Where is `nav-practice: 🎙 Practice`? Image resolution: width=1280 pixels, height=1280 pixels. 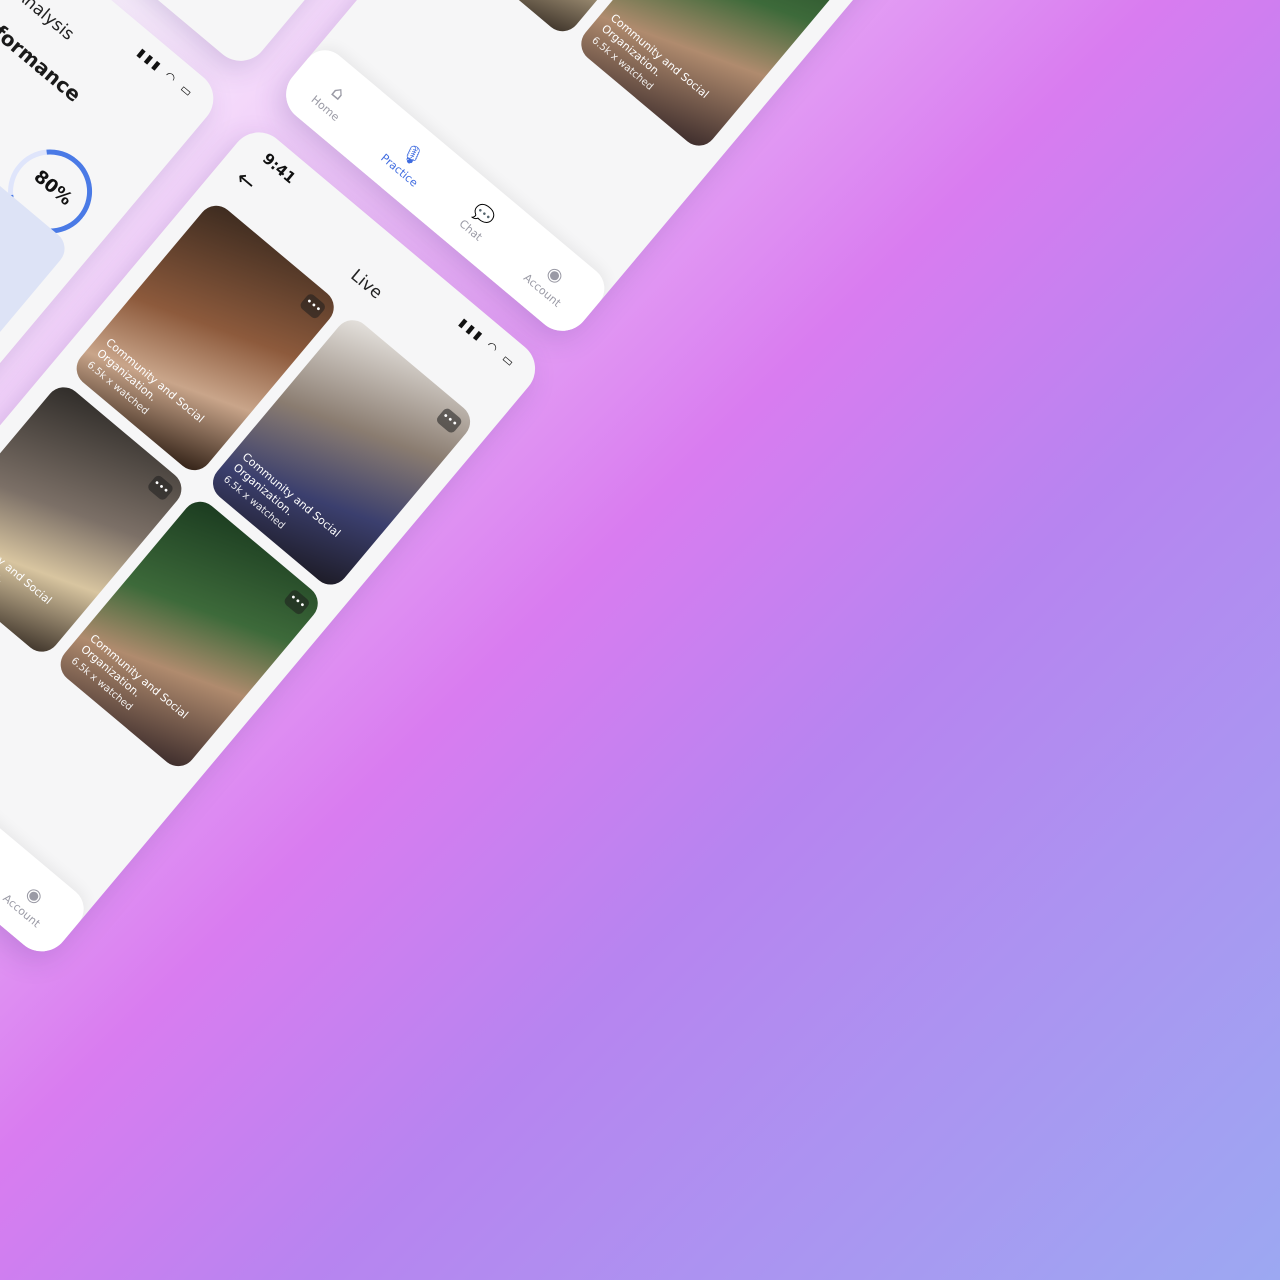 nav-practice: 🎙 Practice is located at coordinates (407, 161).